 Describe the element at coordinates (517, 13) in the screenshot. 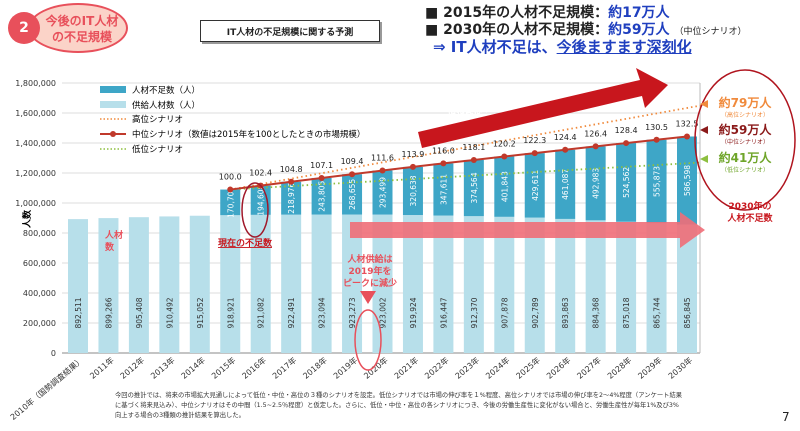

I see `headline-2015-label: ■ 2015年の人材不足規模：` at that location.